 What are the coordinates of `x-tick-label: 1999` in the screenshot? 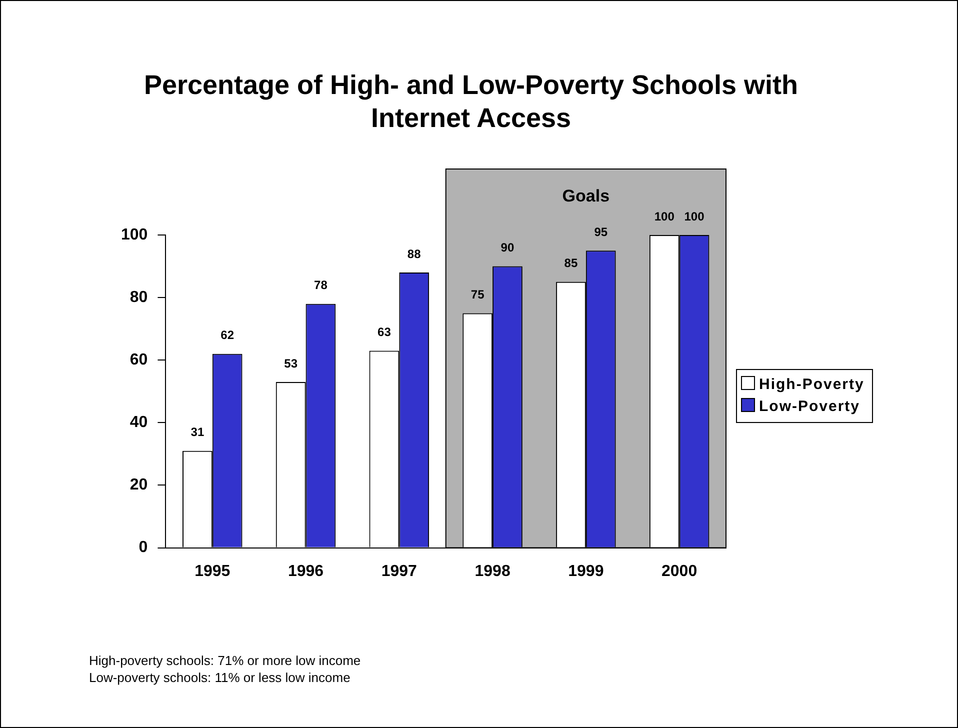 It's located at (586, 571).